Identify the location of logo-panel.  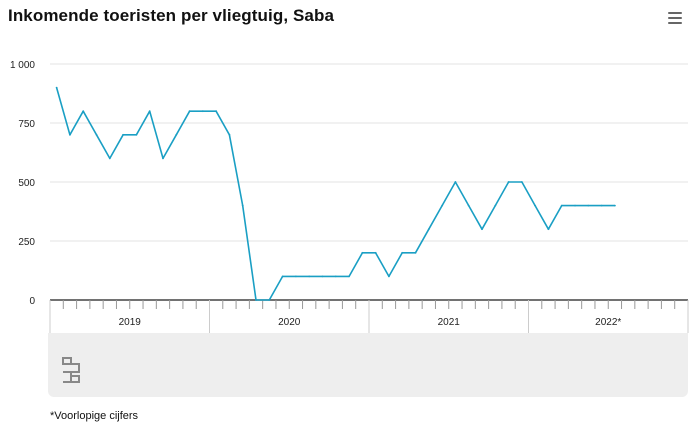
(368, 365).